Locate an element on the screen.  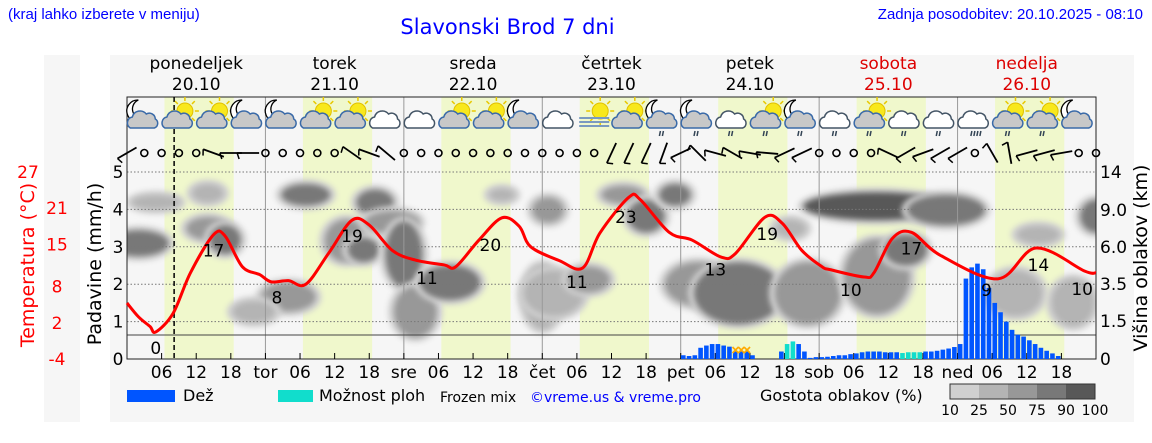
temperature-label: 17 is located at coordinates (214, 252).